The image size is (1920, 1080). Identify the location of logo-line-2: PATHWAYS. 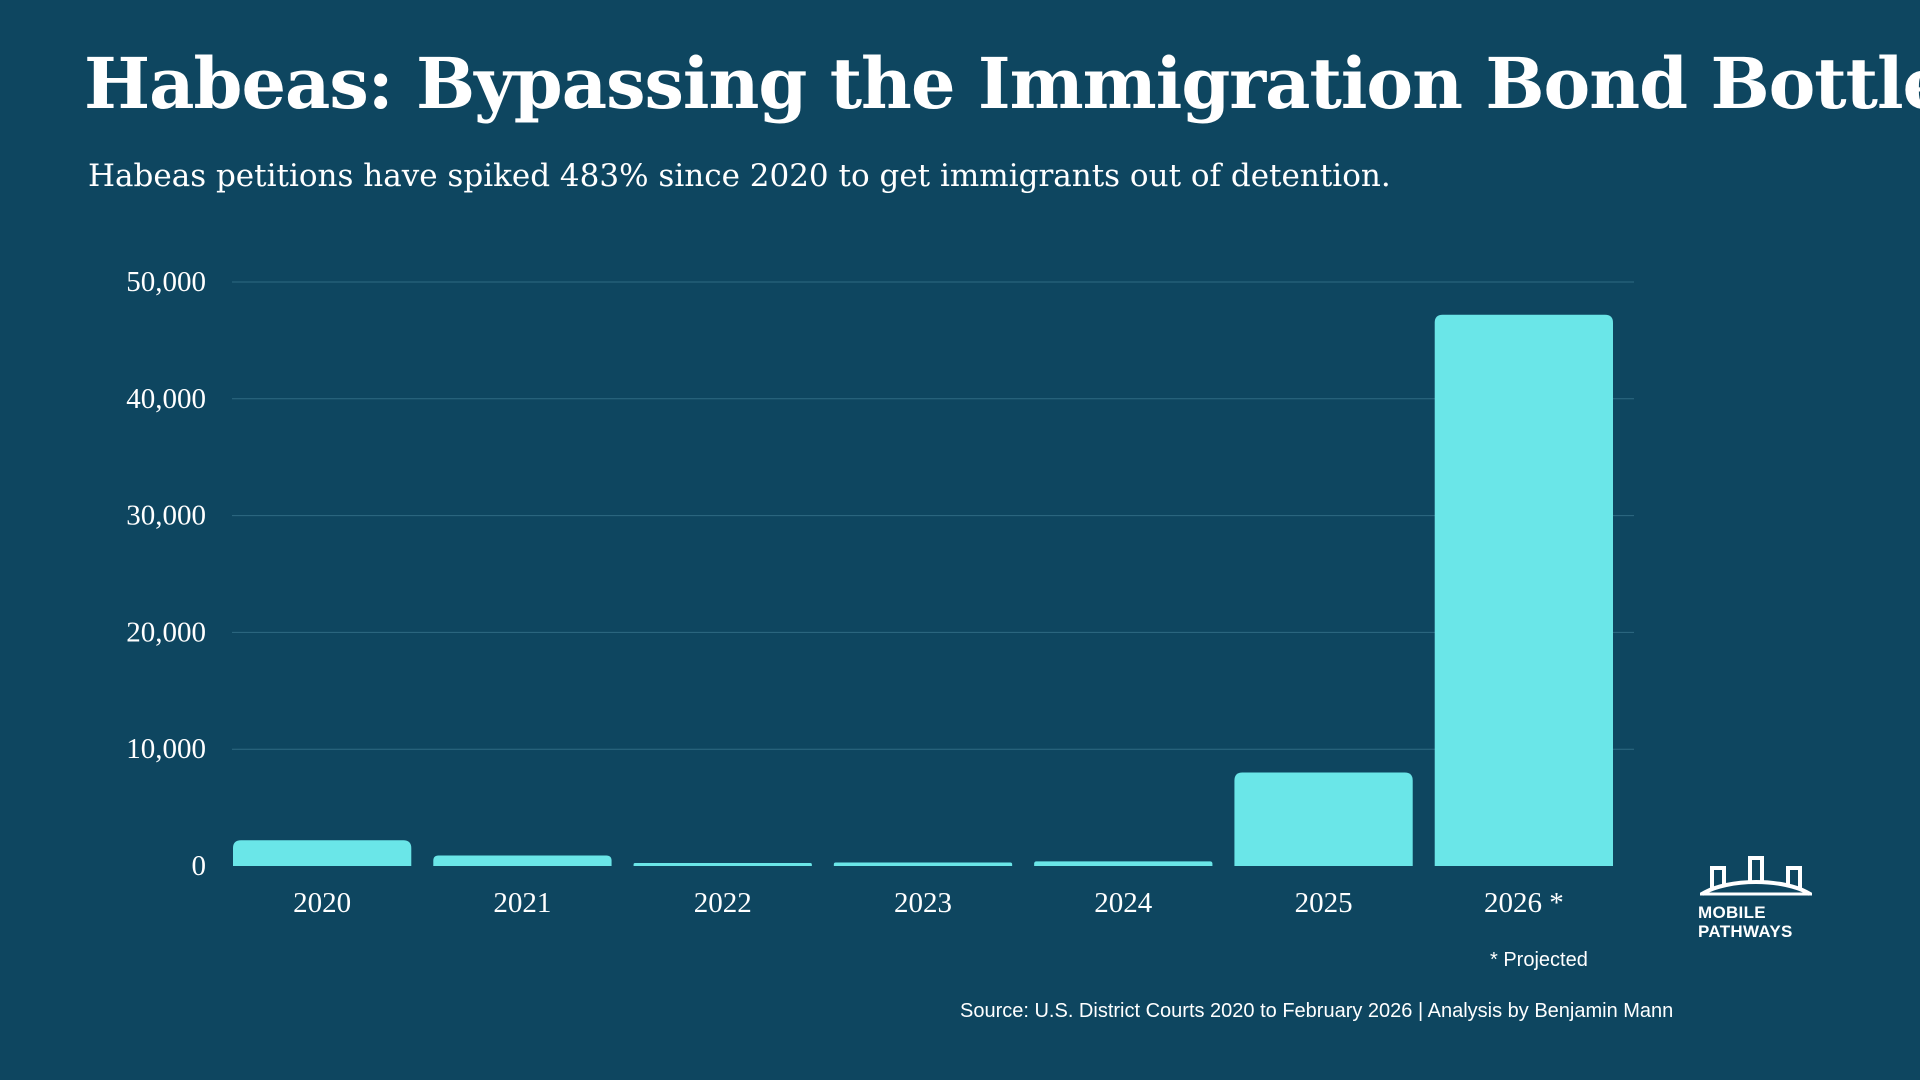
(1745, 931).